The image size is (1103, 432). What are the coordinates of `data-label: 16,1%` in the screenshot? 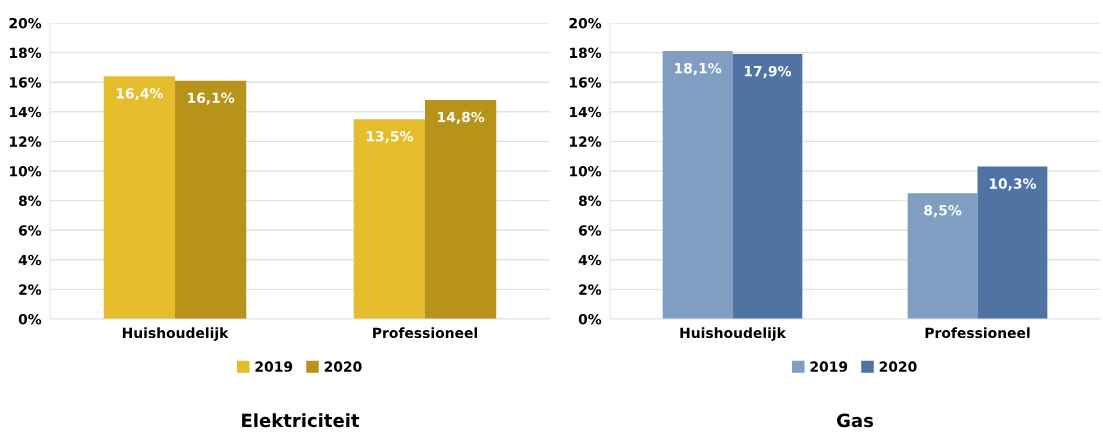 It's located at (211, 98).